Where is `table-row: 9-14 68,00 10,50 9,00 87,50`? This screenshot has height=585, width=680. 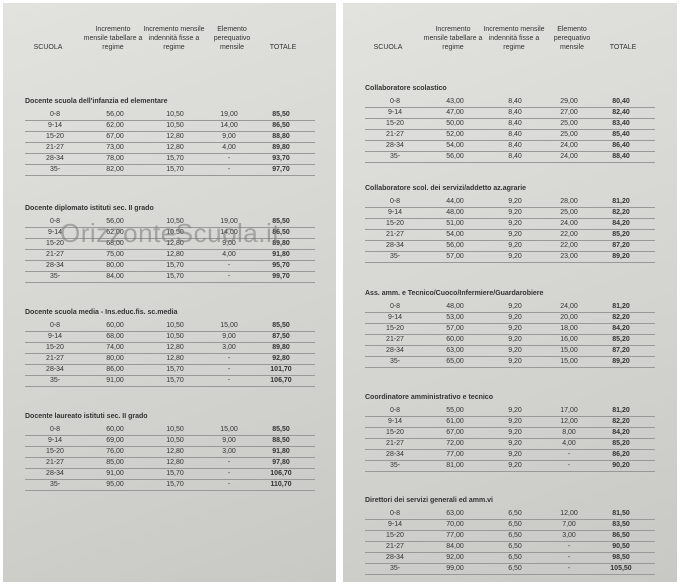
table-row: 9-14 68,00 10,50 9,00 87,50 is located at coordinates (170, 337).